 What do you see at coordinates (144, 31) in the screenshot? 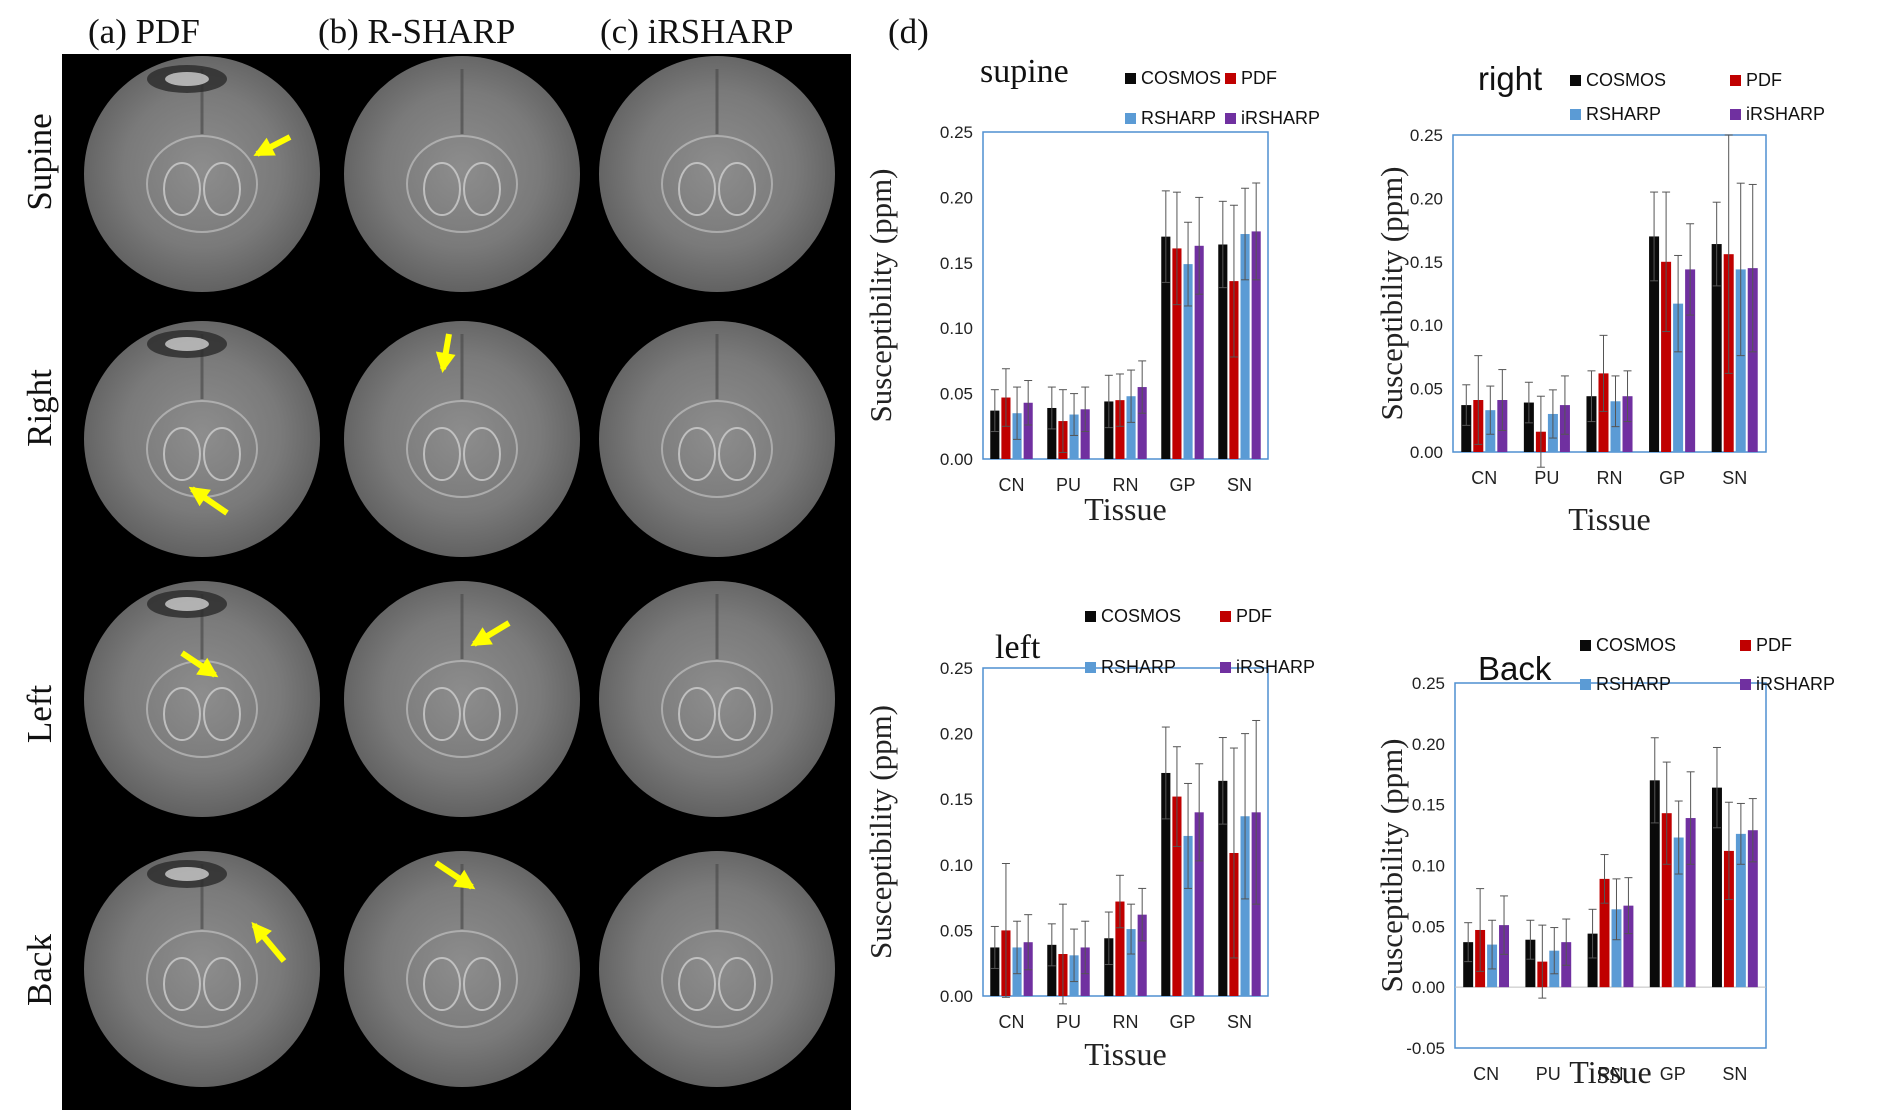
I see `panel-a-label: (a) PDF` at bounding box center [144, 31].